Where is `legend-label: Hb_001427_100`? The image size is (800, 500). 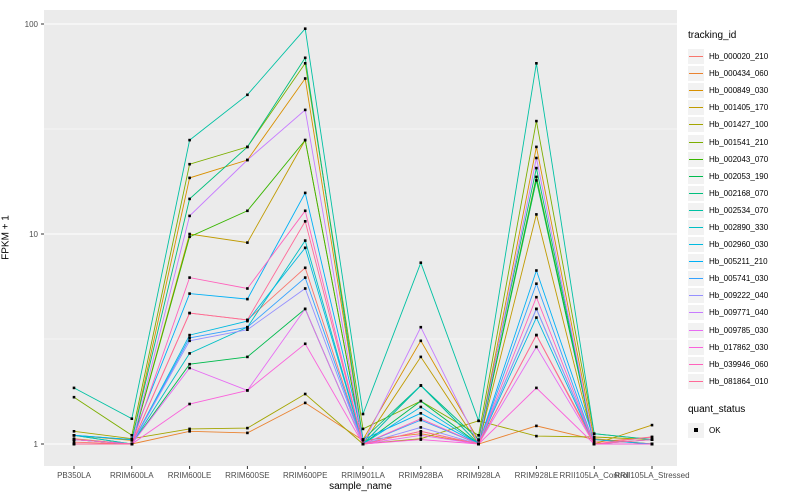 legend-label: Hb_001427_100 is located at coordinates (739, 125).